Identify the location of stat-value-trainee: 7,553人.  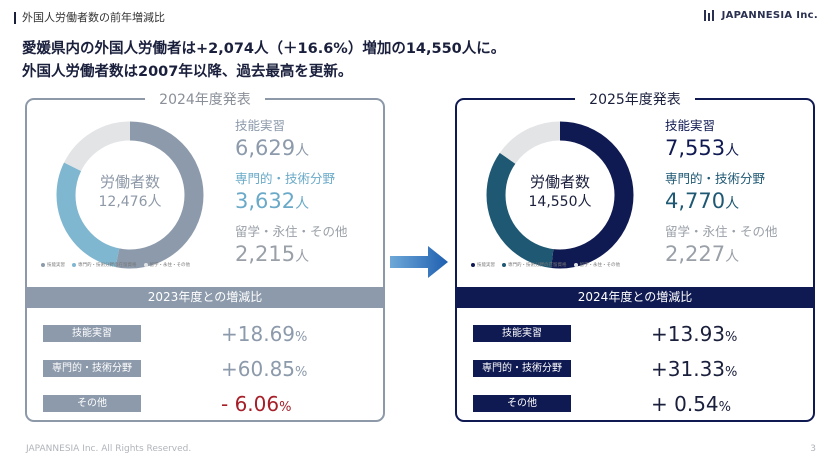
(702, 148).